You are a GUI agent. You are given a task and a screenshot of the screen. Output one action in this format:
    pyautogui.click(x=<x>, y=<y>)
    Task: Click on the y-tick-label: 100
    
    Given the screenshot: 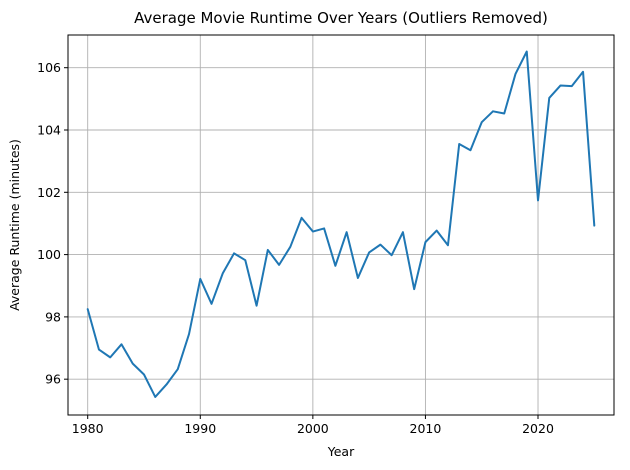 What is the action you would take?
    pyautogui.click(x=49, y=254)
    